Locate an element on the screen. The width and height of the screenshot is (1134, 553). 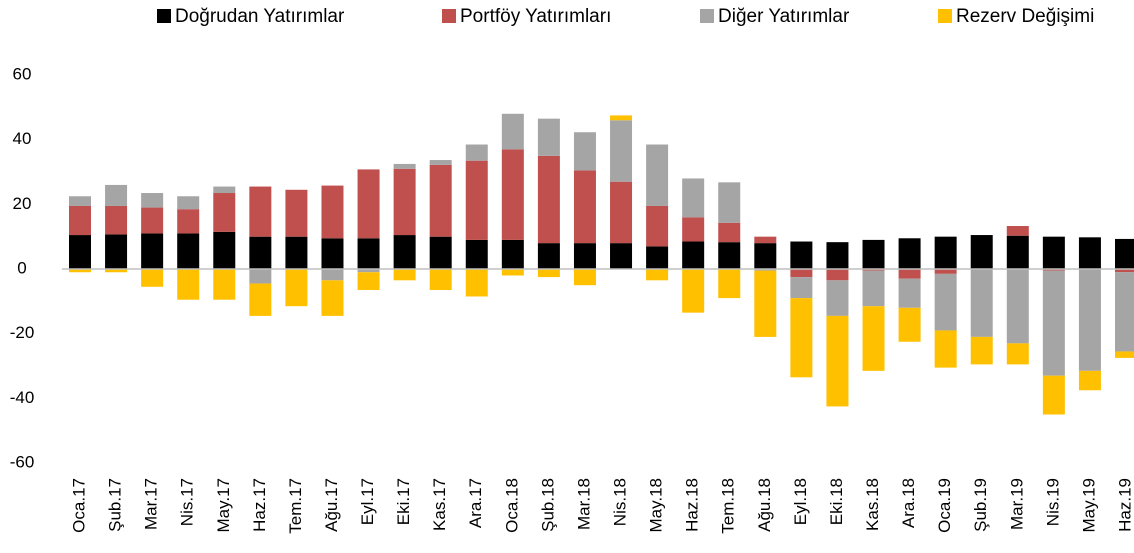
x-tick-label: May.18 is located at coordinates (656, 505).